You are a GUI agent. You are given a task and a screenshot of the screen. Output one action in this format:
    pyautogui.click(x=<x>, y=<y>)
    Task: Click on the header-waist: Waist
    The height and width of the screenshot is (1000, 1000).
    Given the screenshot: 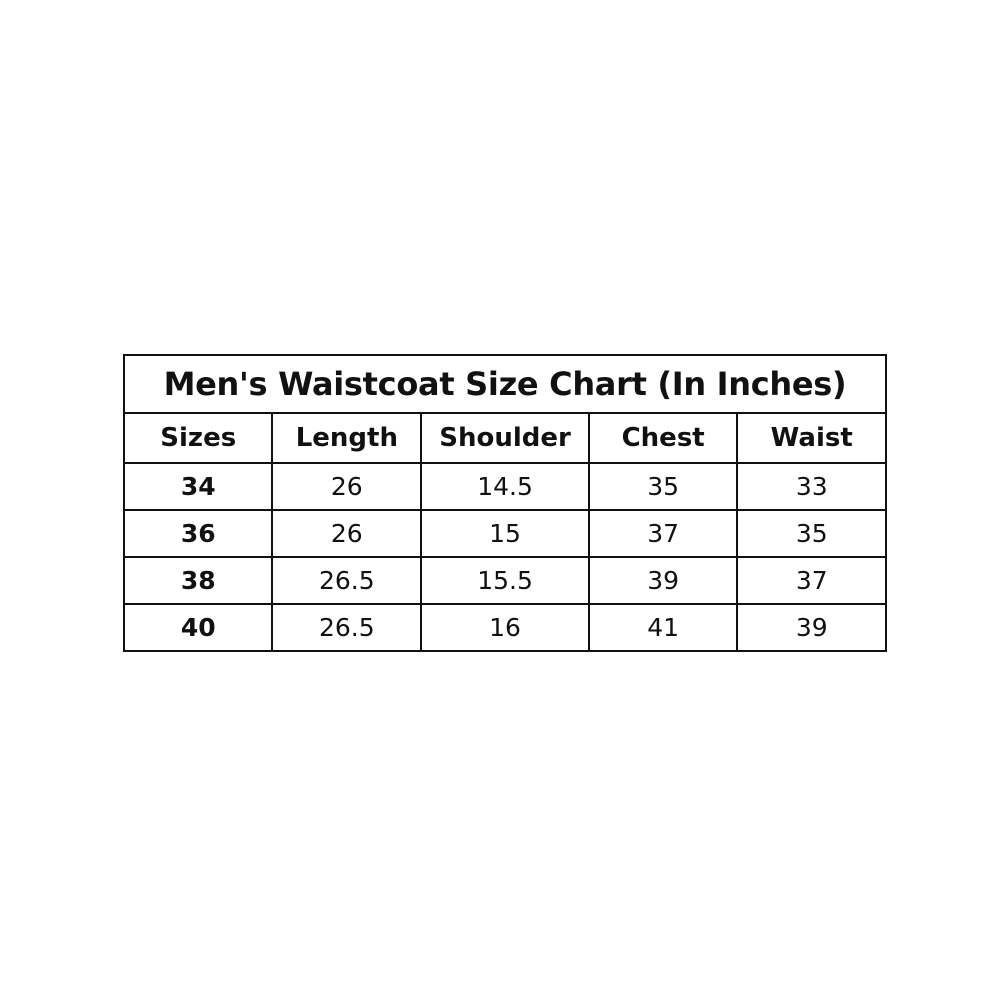 What is the action you would take?
    pyautogui.click(x=811, y=438)
    